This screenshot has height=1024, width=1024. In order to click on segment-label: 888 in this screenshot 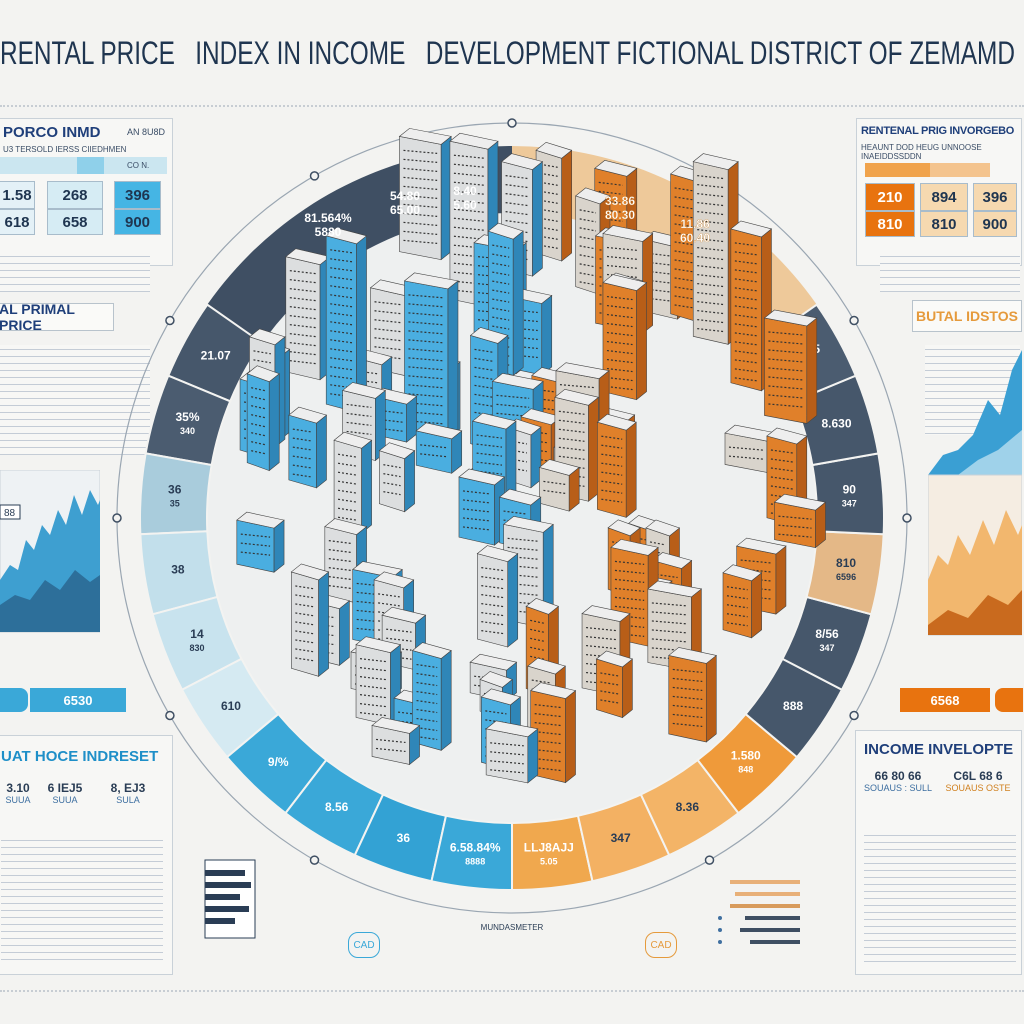, I will do `click(793, 706)`.